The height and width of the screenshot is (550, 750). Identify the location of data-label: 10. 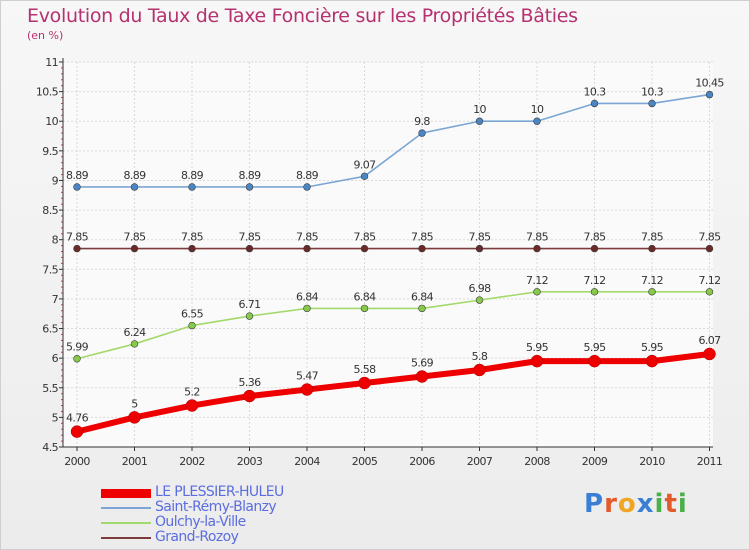
(479, 109).